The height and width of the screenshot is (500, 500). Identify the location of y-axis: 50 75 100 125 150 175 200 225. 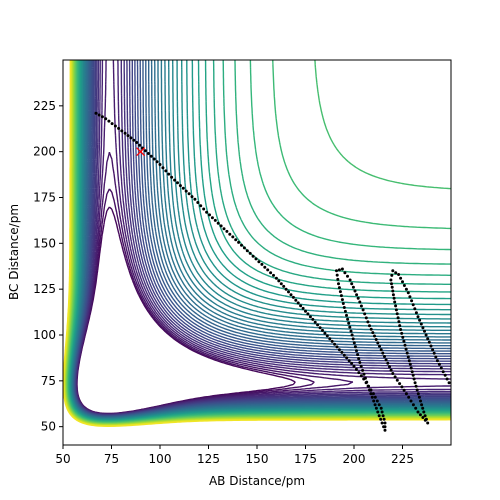
(48, 266).